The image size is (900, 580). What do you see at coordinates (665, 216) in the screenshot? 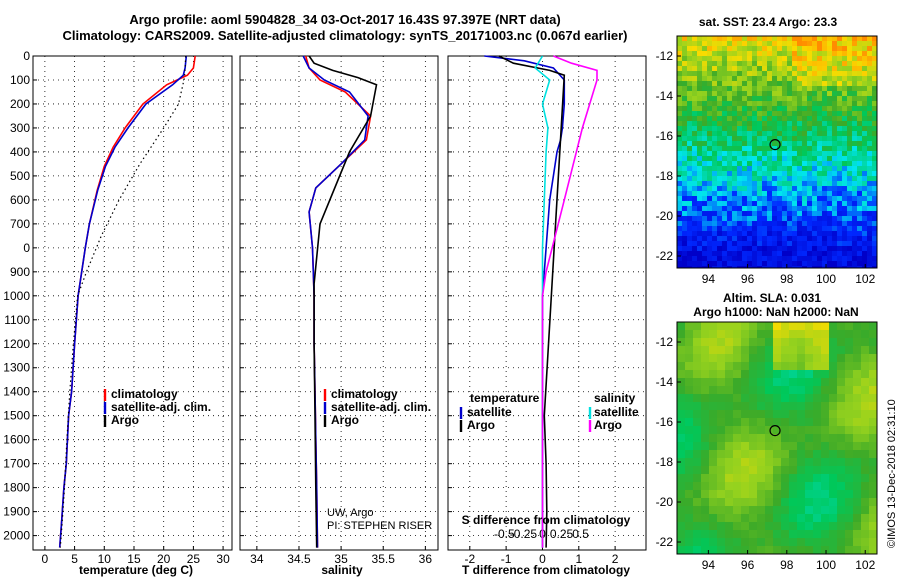
I see `map-lat-label: -20` at bounding box center [665, 216].